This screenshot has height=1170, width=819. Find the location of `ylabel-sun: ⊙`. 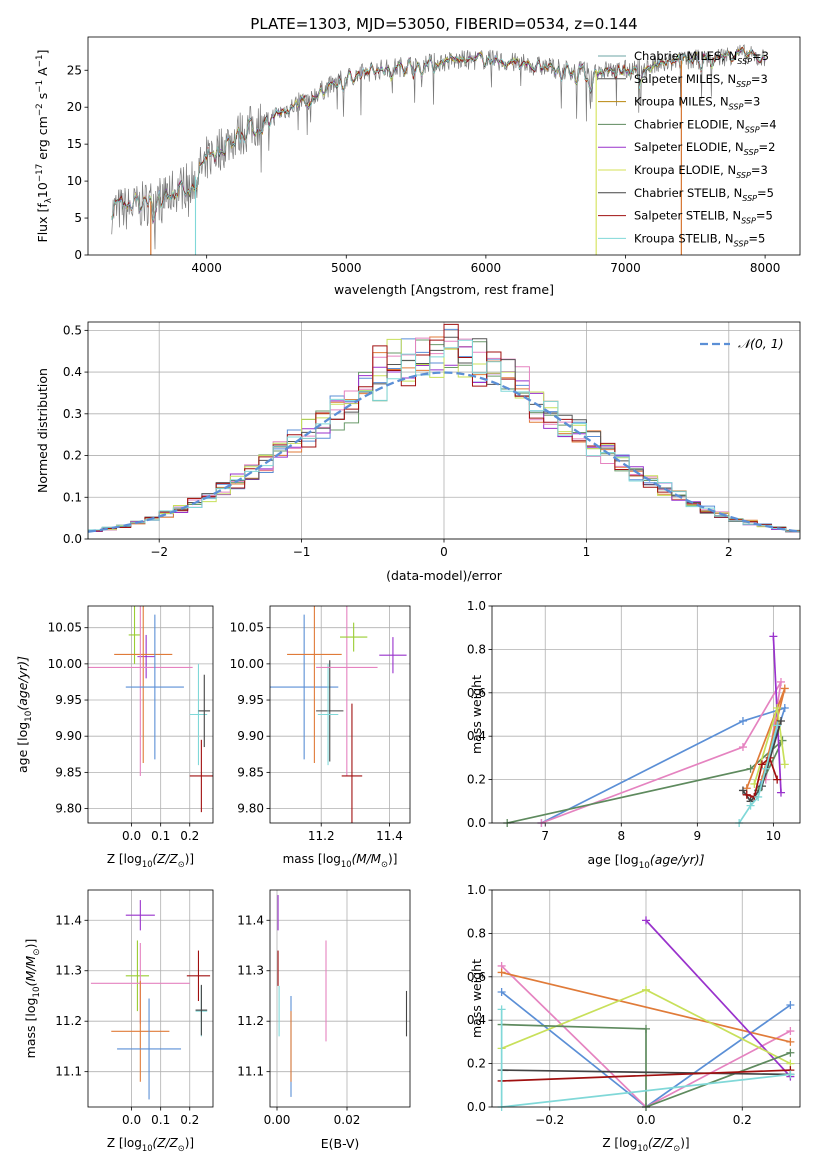

ylabel-sun: ⊙ is located at coordinates (37, 951).